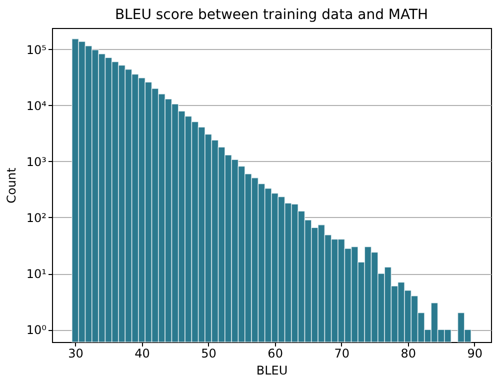  Describe the element at coordinates (142, 353) in the screenshot. I see `x-tick-label: 40` at that location.